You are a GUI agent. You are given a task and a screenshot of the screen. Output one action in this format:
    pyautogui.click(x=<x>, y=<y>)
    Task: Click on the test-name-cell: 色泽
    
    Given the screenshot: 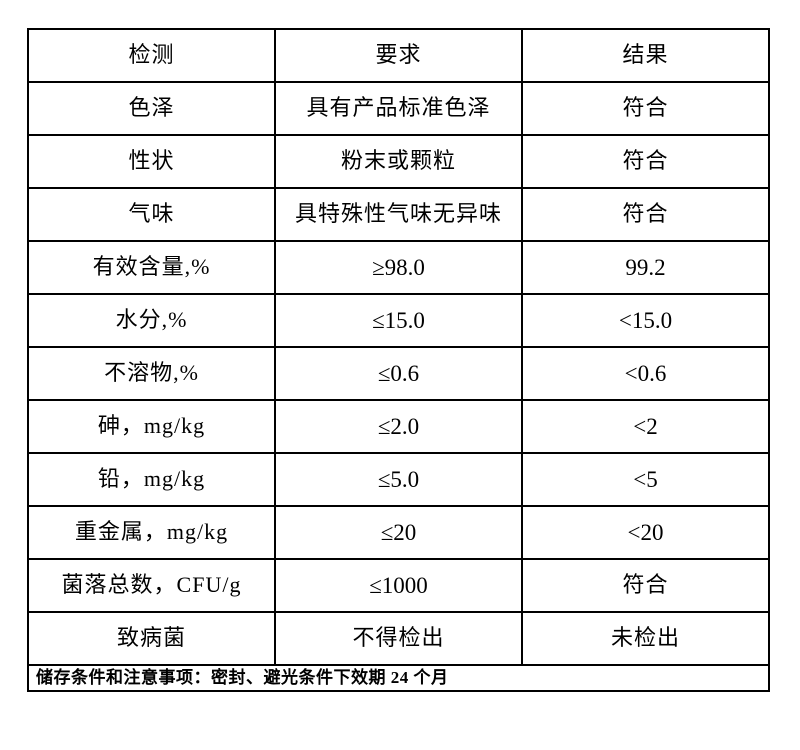 What is the action you would take?
    pyautogui.click(x=151, y=108)
    